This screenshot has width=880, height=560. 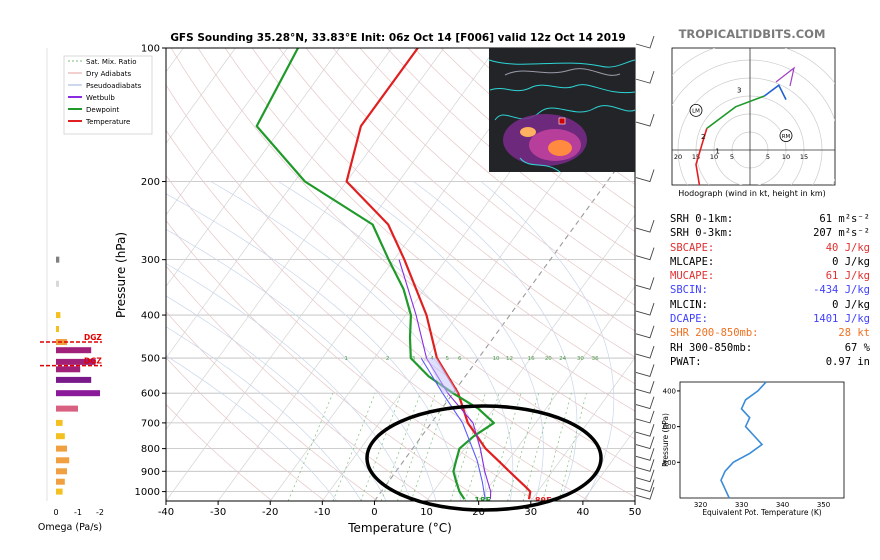 What do you see at coordinates (669, 463) in the screenshot?
I see `thetae-y-tick-label: 800` at bounding box center [669, 463].